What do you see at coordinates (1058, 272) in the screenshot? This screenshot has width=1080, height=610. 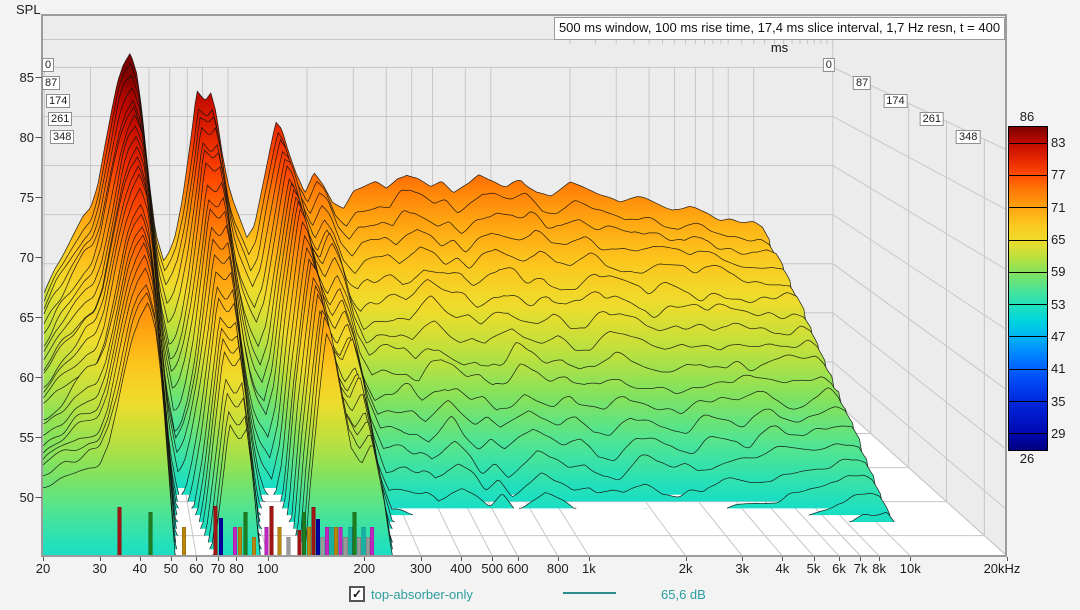 I see `colorbar-tick-label: 59` at bounding box center [1058, 272].